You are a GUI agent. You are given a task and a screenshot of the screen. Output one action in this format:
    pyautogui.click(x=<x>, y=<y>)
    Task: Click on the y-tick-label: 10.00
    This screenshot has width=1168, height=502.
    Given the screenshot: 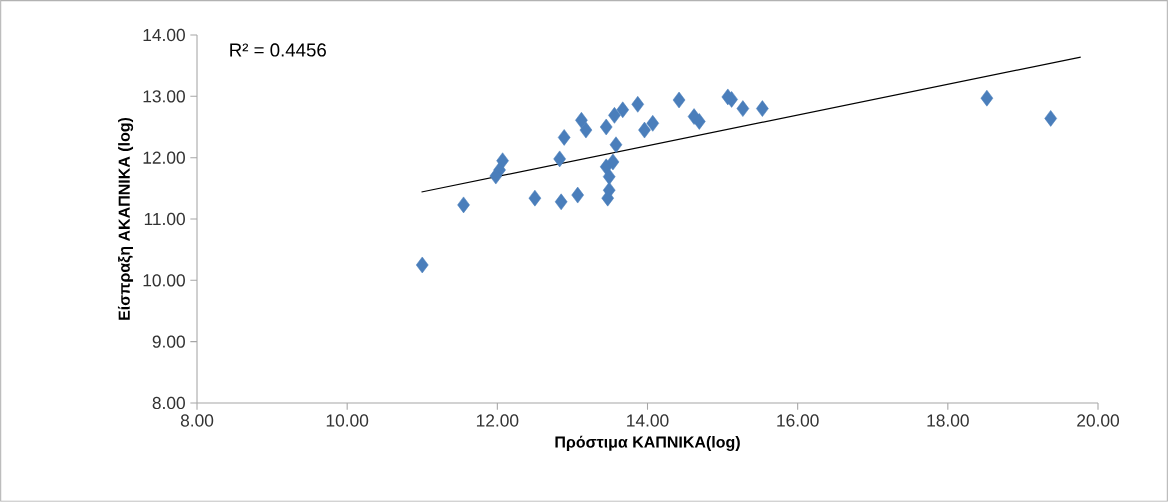 What is the action you would take?
    pyautogui.click(x=164, y=280)
    